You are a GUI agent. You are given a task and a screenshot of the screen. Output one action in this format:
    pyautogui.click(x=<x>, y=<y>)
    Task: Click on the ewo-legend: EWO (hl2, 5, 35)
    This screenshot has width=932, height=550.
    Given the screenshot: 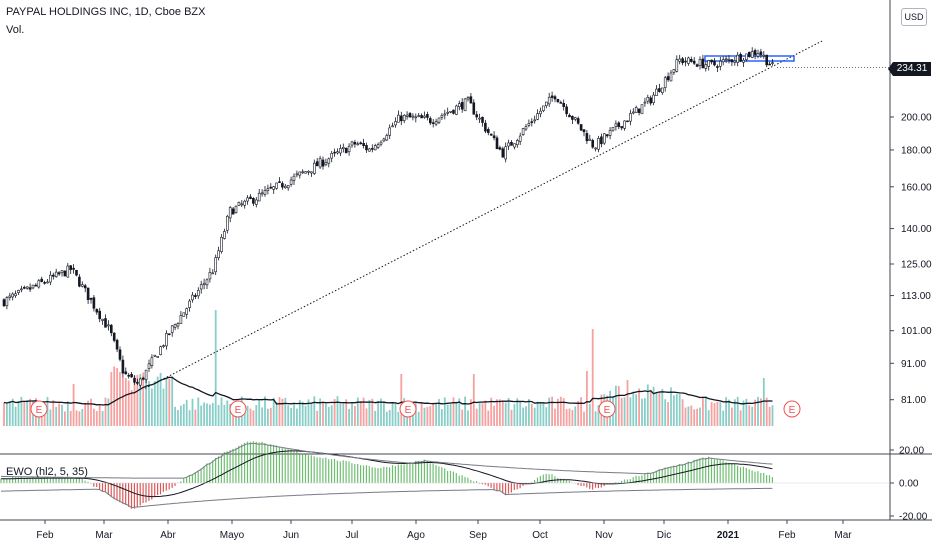 What is the action you would take?
    pyautogui.click(x=47, y=472)
    